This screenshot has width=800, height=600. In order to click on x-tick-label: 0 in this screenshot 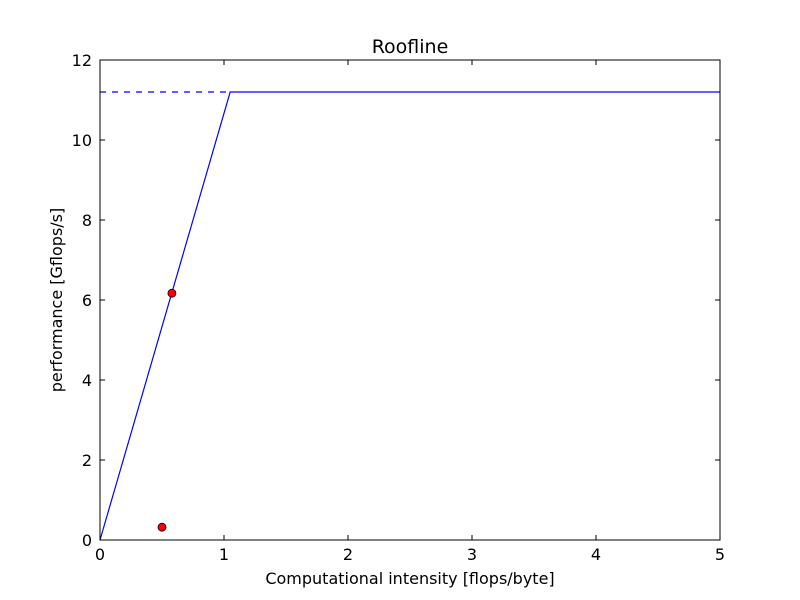, I will do `click(100, 554)`.